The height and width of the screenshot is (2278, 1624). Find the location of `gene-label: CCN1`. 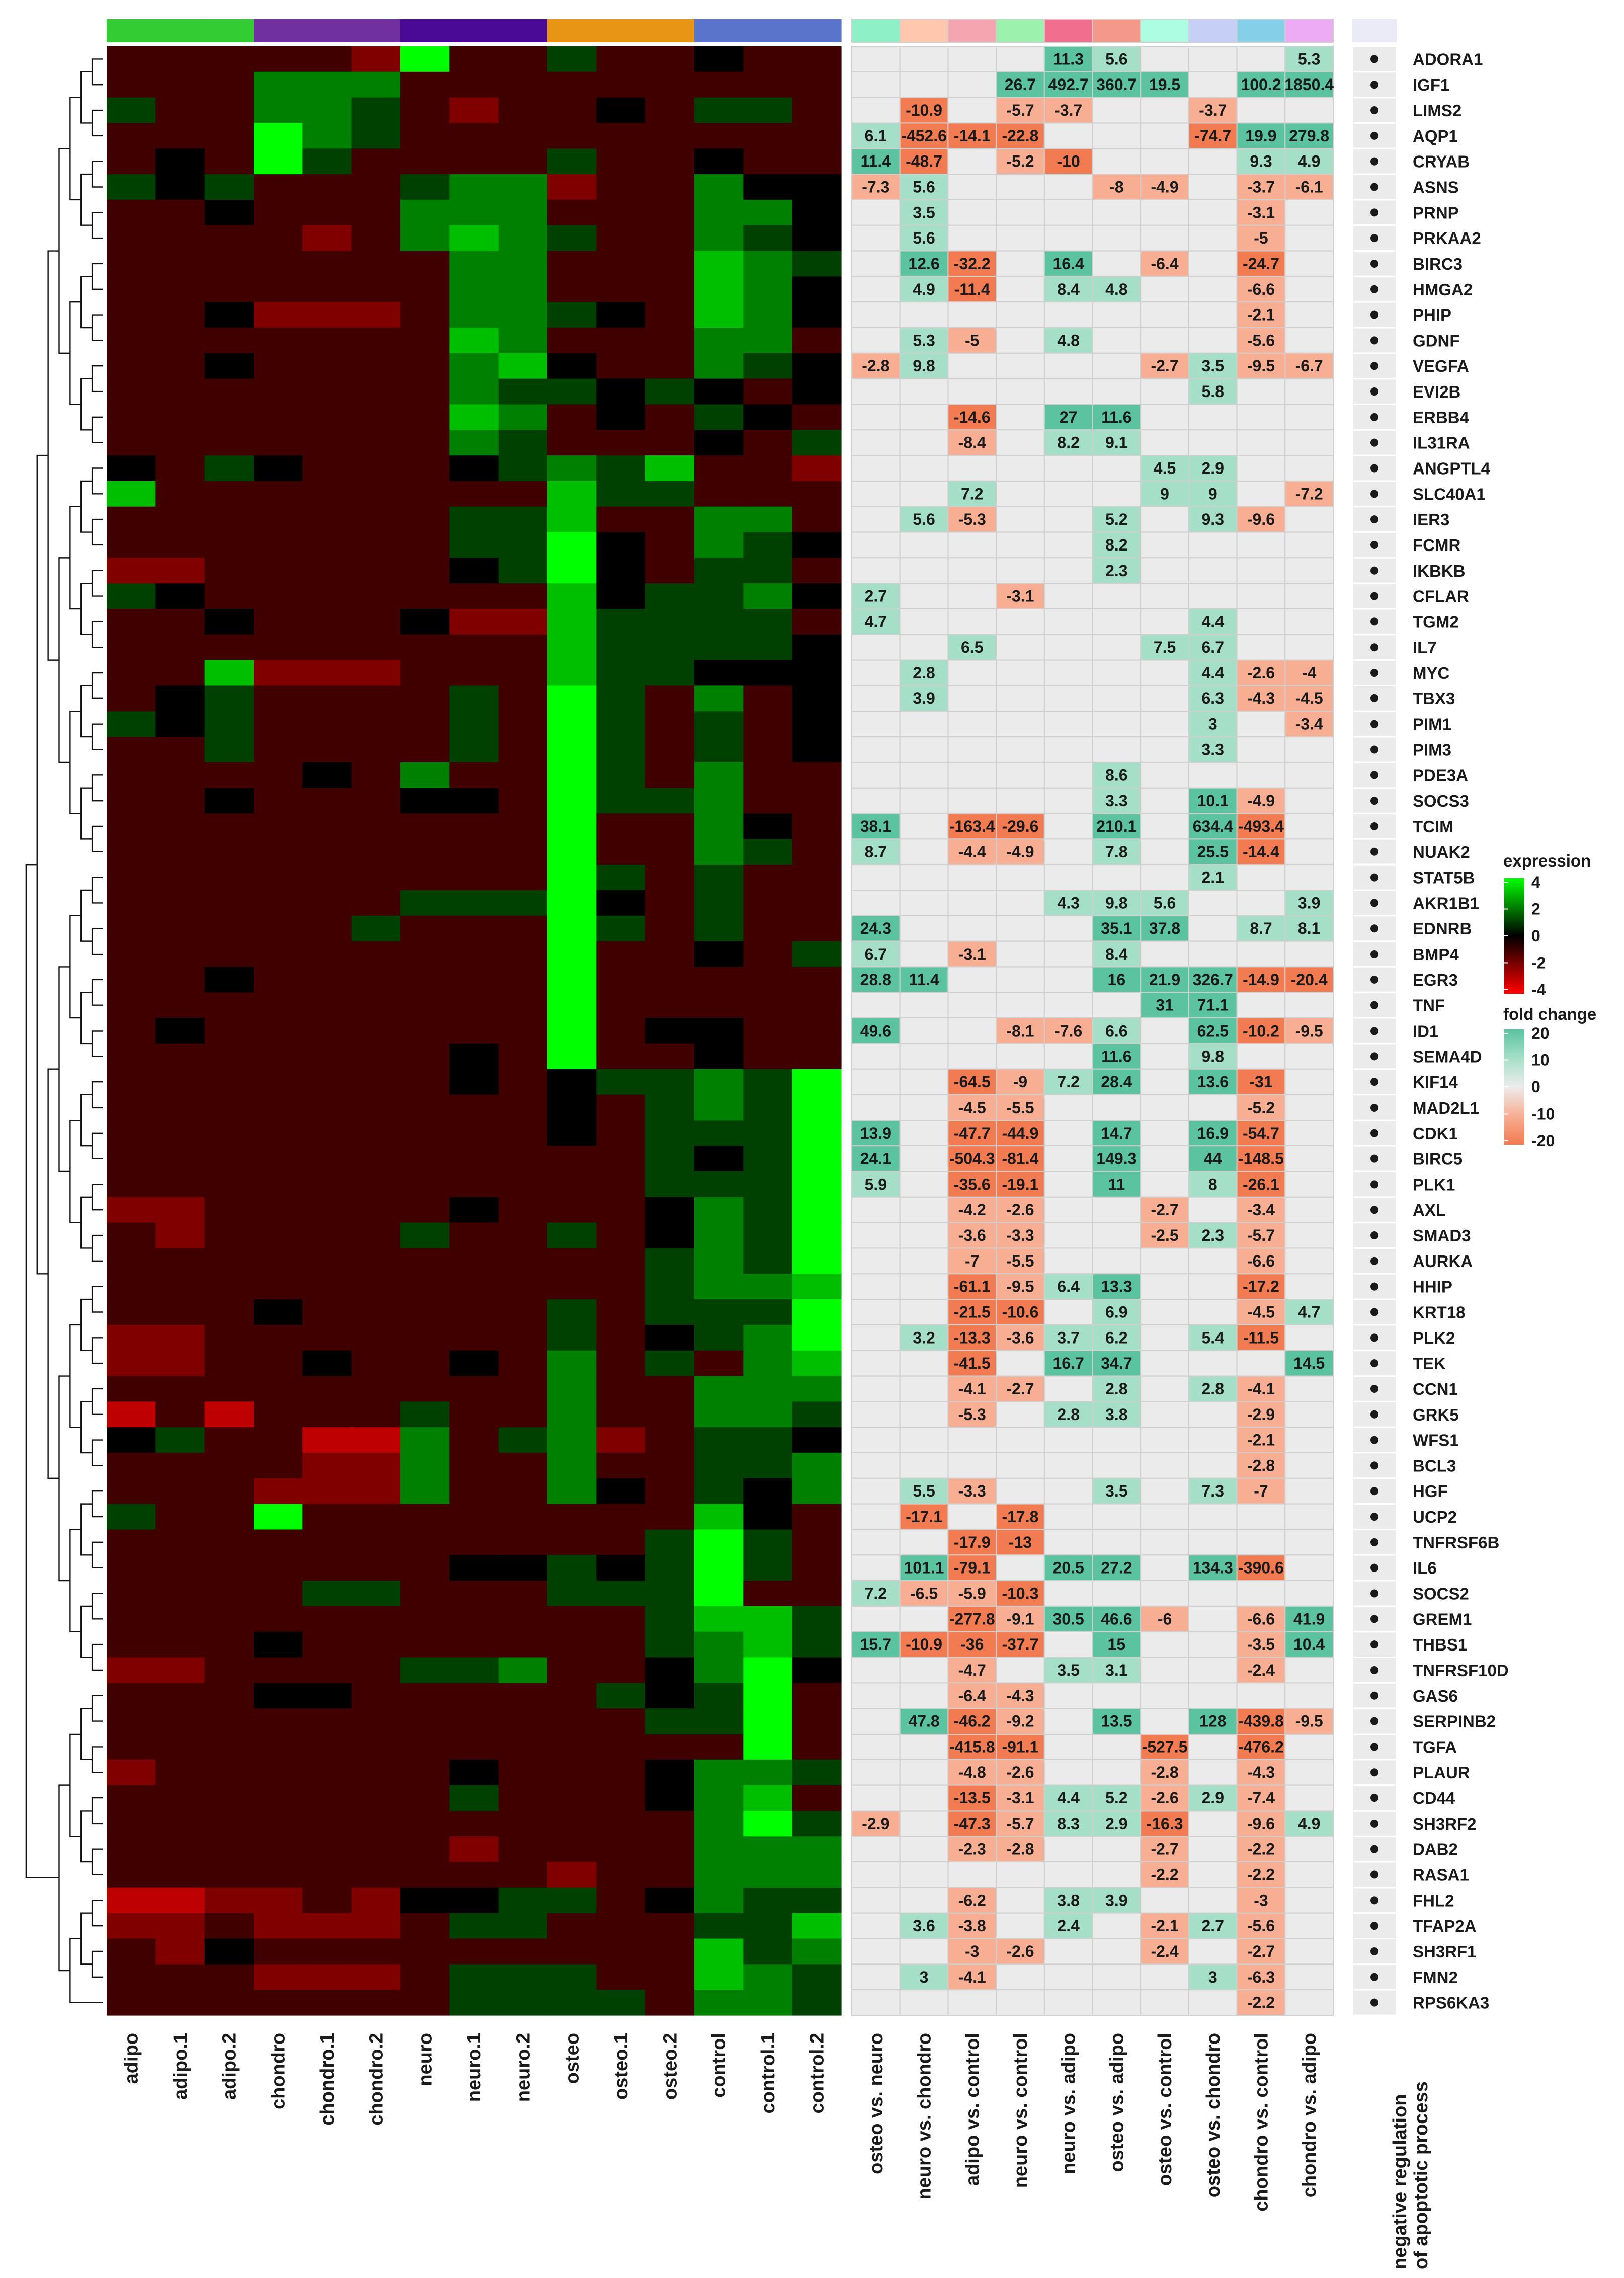

gene-label: CCN1 is located at coordinates (1435, 1389).